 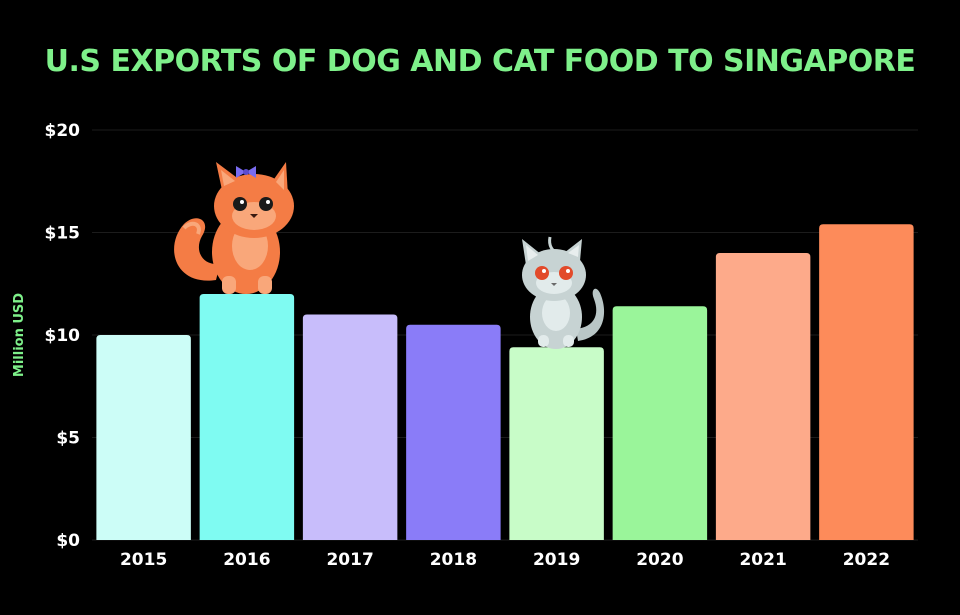 What do you see at coordinates (505, 560) in the screenshot?
I see `x-axis-ticks: 2015 2016 2017 2018 2019 2020 2021 2022` at bounding box center [505, 560].